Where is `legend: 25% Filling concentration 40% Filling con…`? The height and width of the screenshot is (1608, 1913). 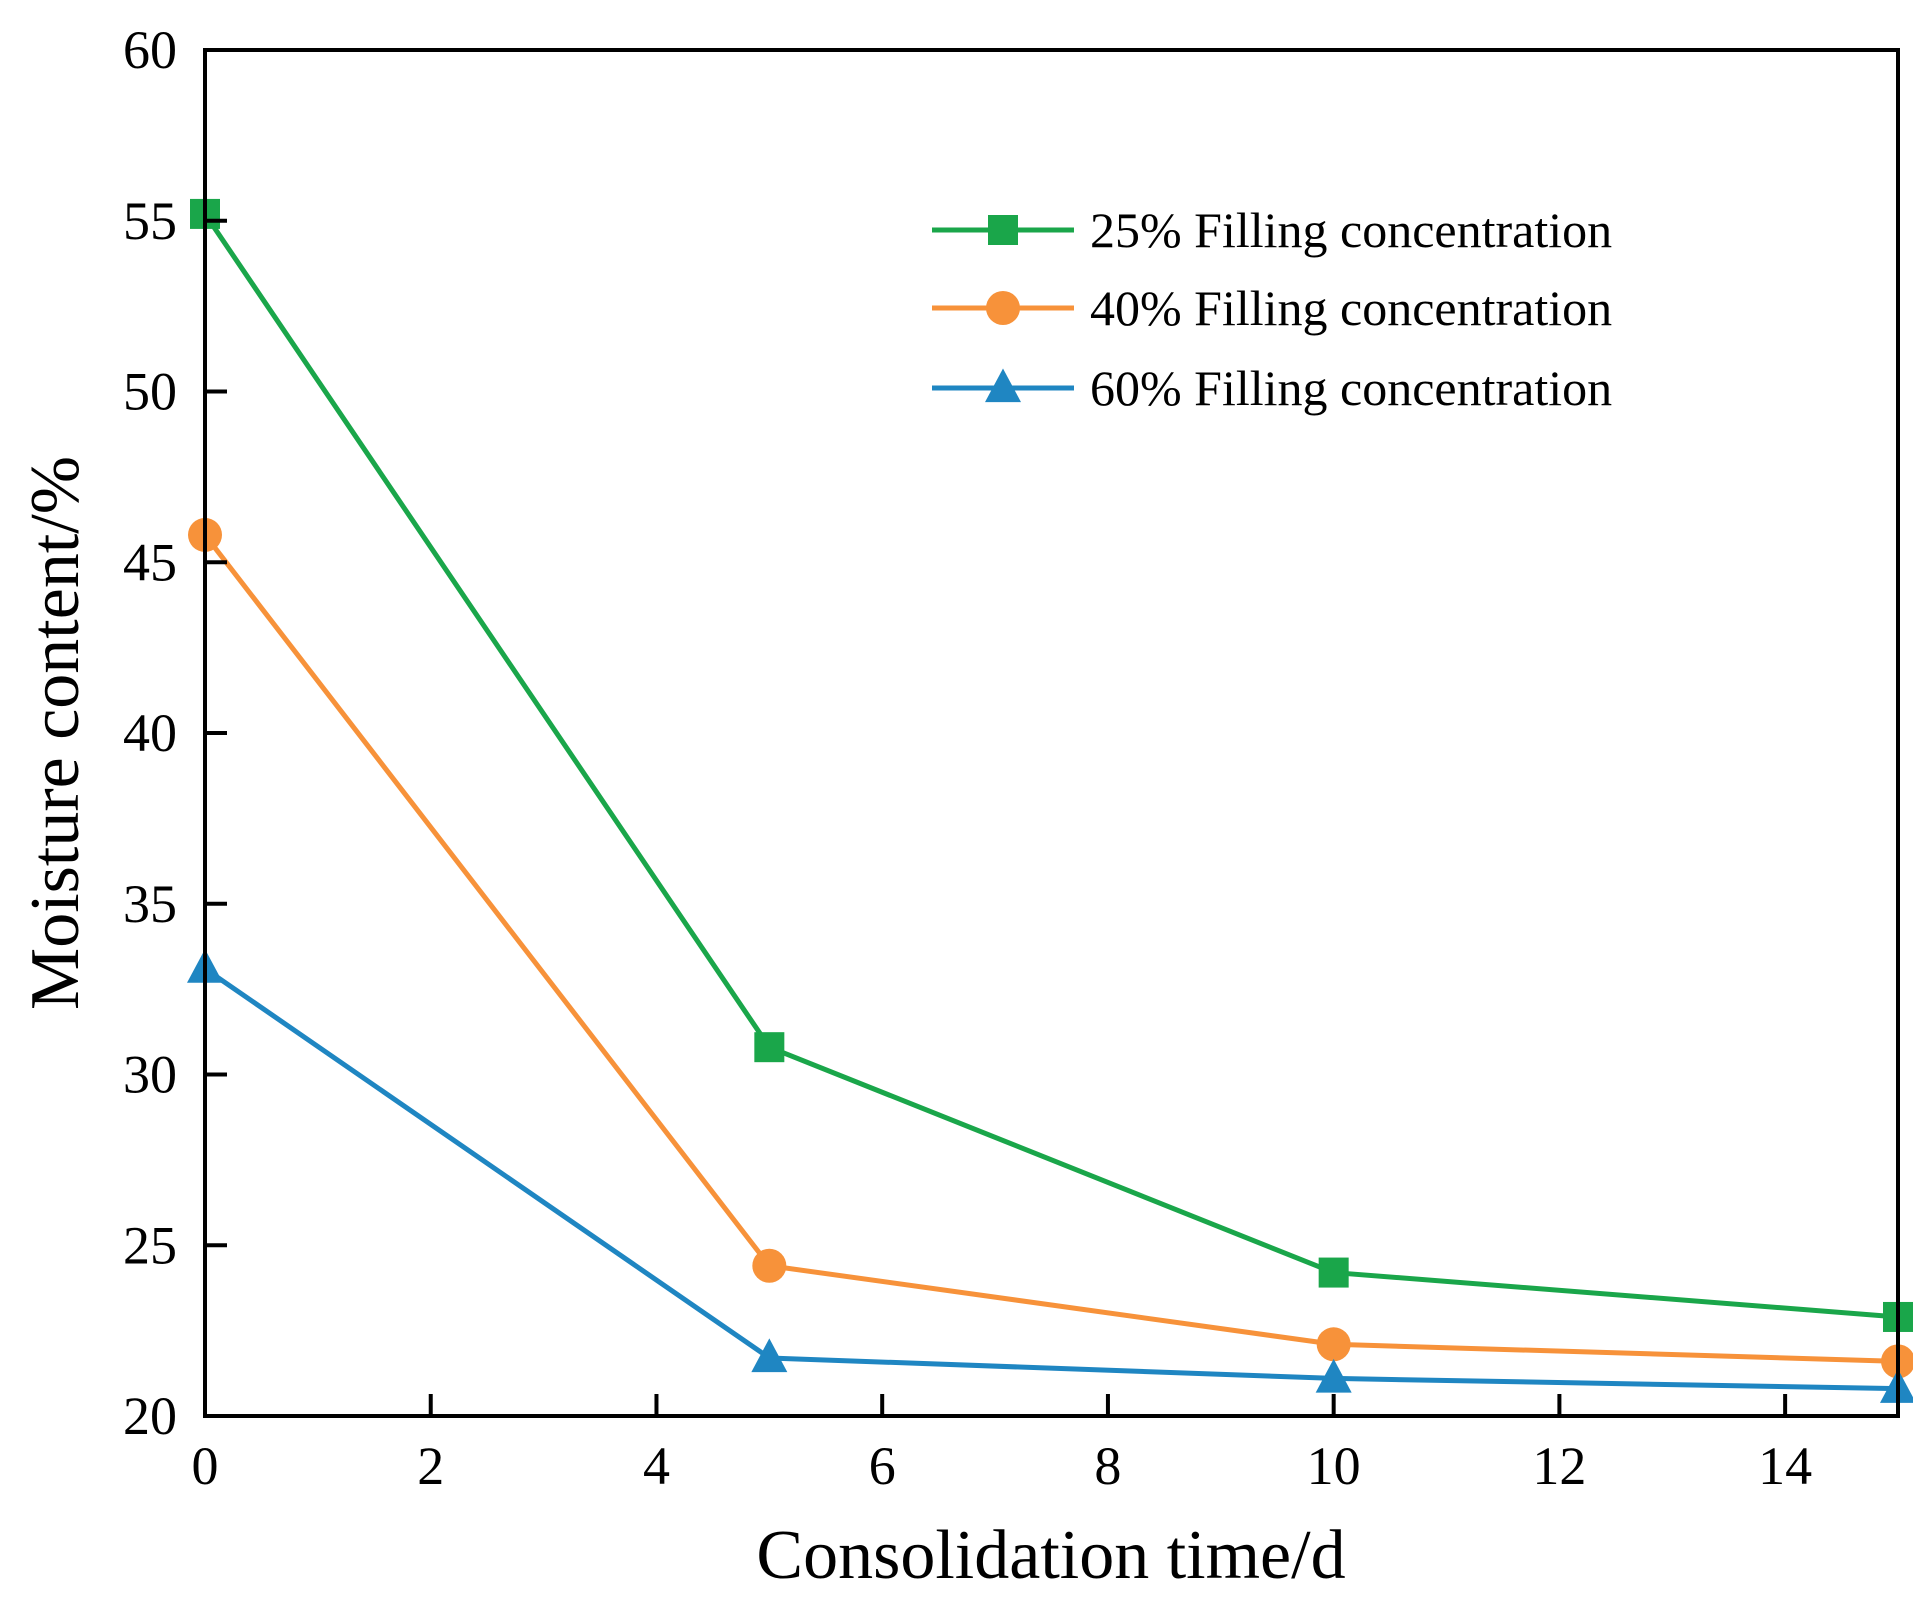 legend: 25% Filling concentration 40% Filling con… is located at coordinates (1272, 309).